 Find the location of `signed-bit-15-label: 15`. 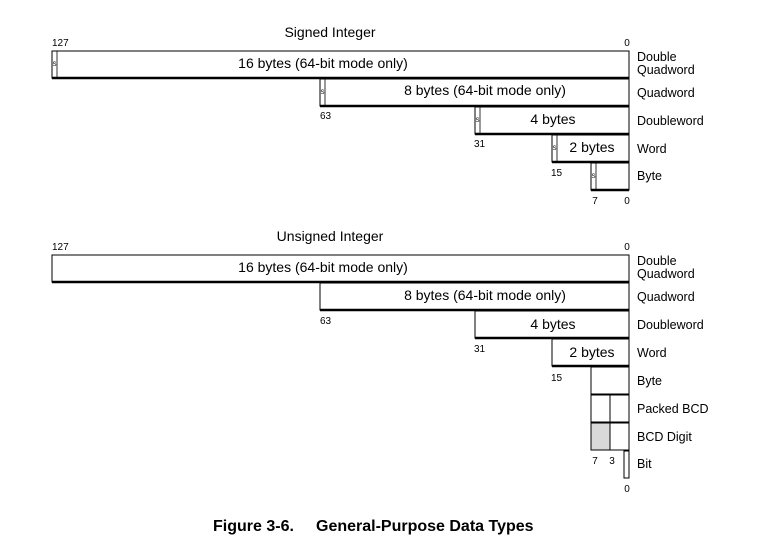

signed-bit-15-label: 15 is located at coordinates (557, 173).